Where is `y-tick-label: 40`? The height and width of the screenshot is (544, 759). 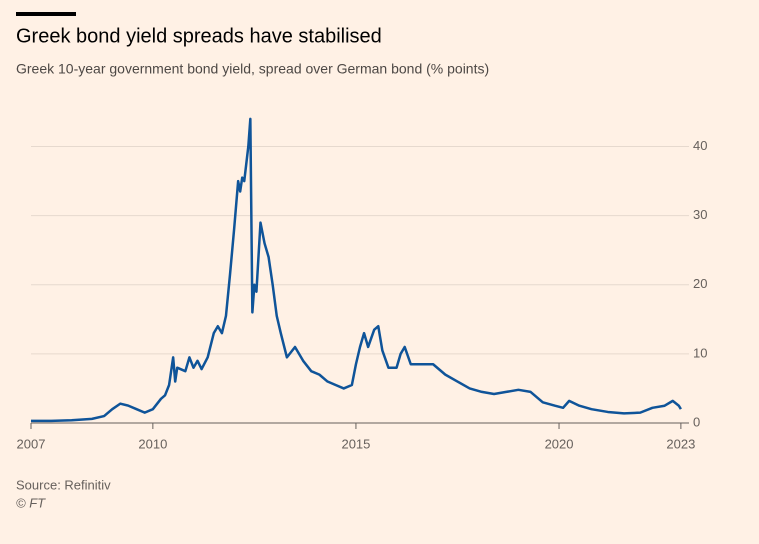 y-tick-label: 40 is located at coordinates (700, 145).